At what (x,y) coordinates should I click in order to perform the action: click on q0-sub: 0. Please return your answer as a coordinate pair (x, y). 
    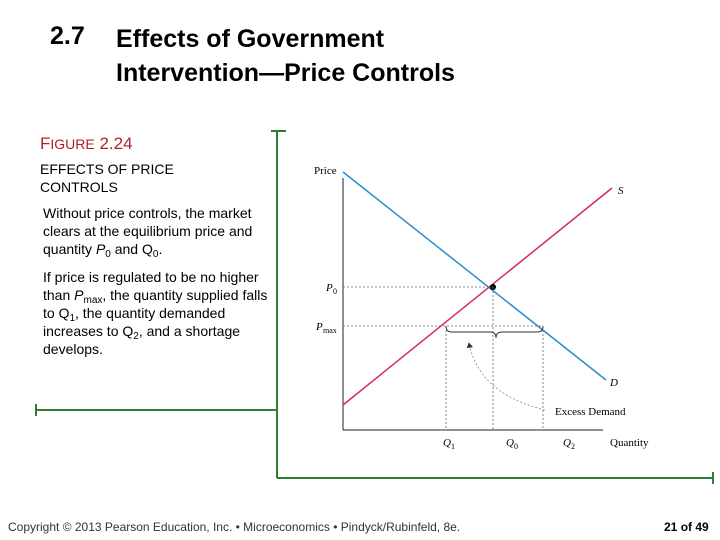
    Looking at the image, I should click on (516, 446).